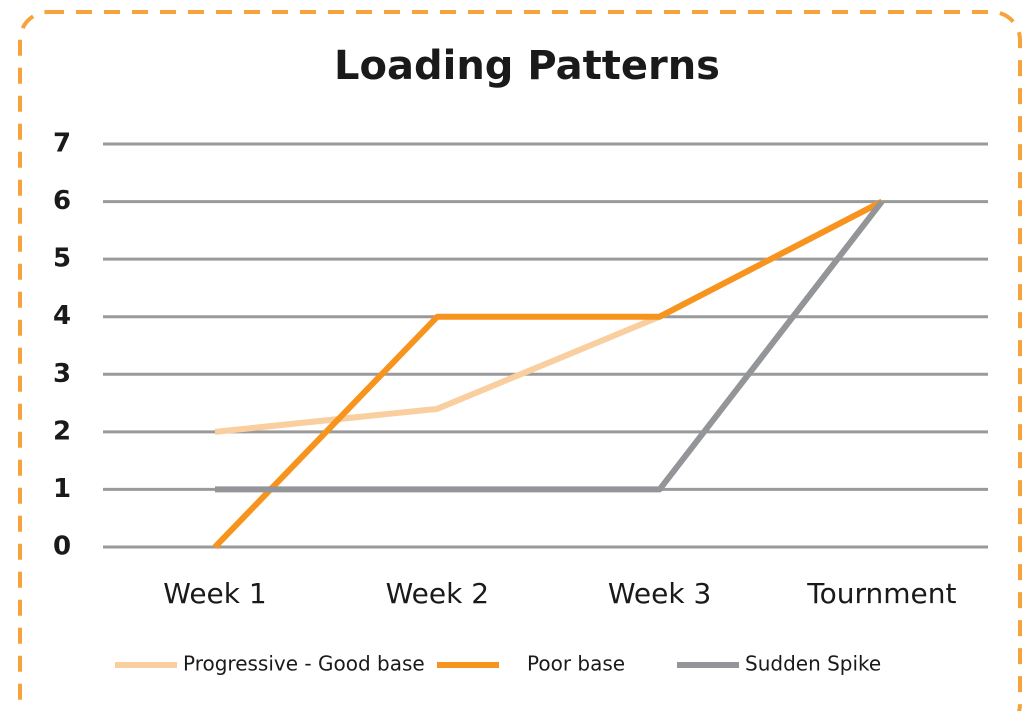 This screenshot has width=1031, height=715. I want to click on y-tick-label: 1, so click(62, 489).